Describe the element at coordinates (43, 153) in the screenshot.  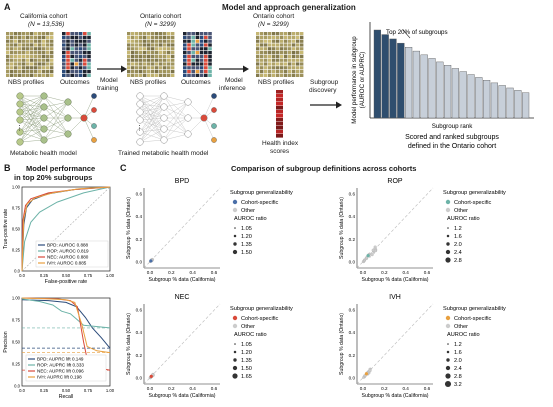
I see `metabolic-health-model-label: Metabolic health model` at that location.